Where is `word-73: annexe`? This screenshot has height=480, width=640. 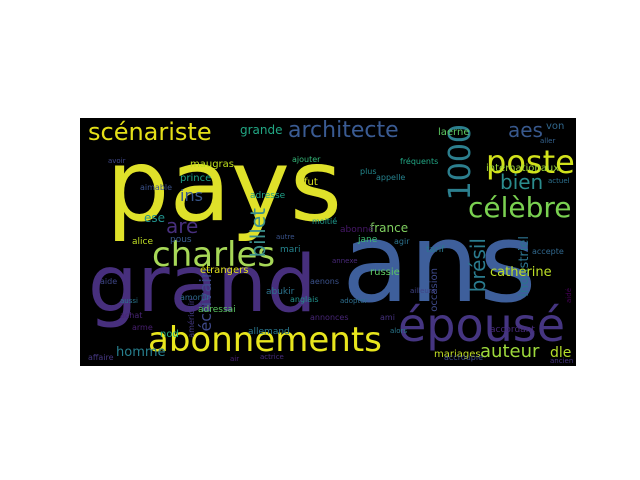
word-73: annexe is located at coordinates (345, 261).